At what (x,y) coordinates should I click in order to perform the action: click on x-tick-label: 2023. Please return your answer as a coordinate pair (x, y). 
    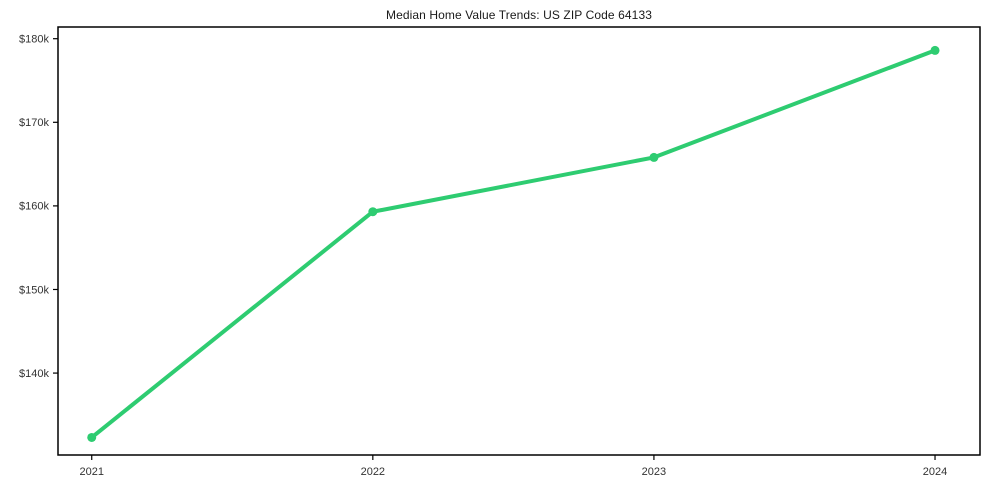
    Looking at the image, I should click on (654, 472).